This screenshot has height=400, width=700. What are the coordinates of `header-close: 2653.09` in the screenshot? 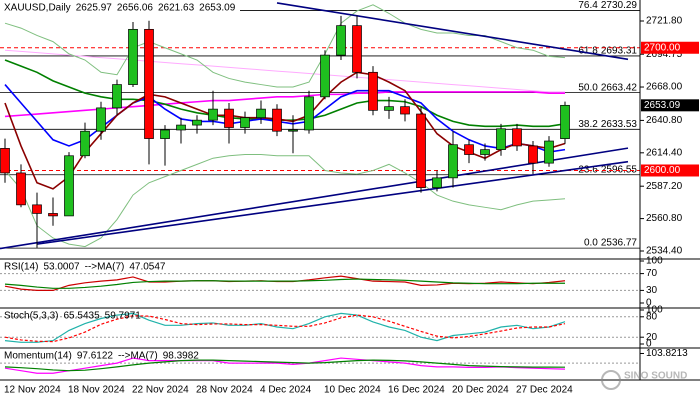 It's located at (217, 8).